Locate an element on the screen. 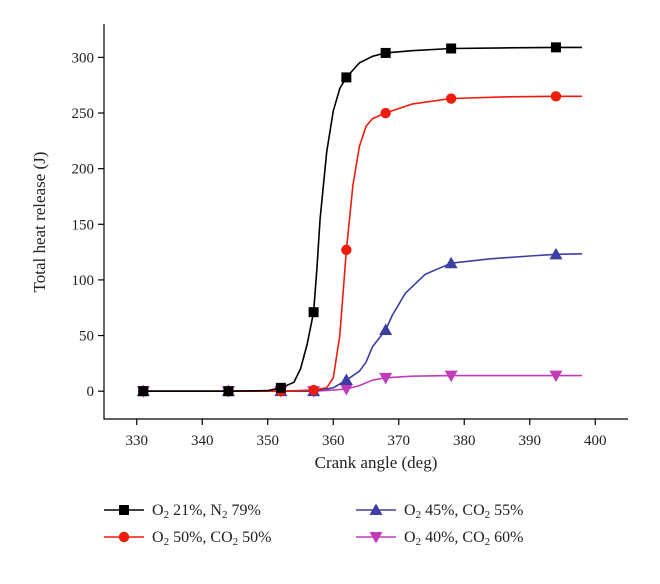 This screenshot has width=660, height=584. legend-label: O2 50%, CO2 50% is located at coordinates (211, 538).